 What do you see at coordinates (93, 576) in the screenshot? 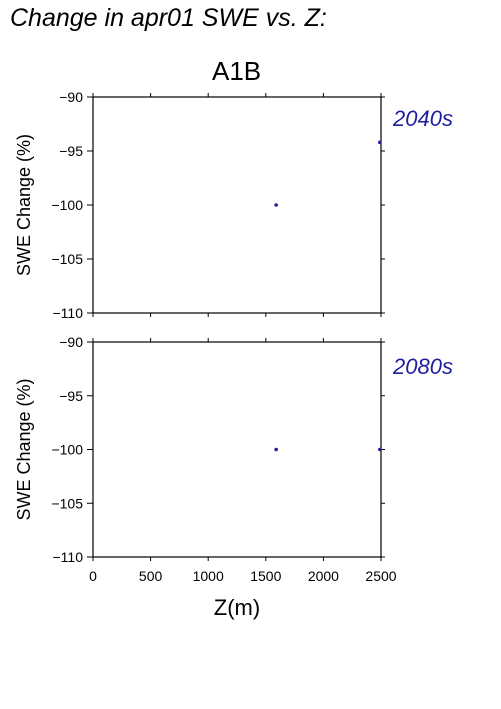
I see `x-tick-label: 0` at bounding box center [93, 576].